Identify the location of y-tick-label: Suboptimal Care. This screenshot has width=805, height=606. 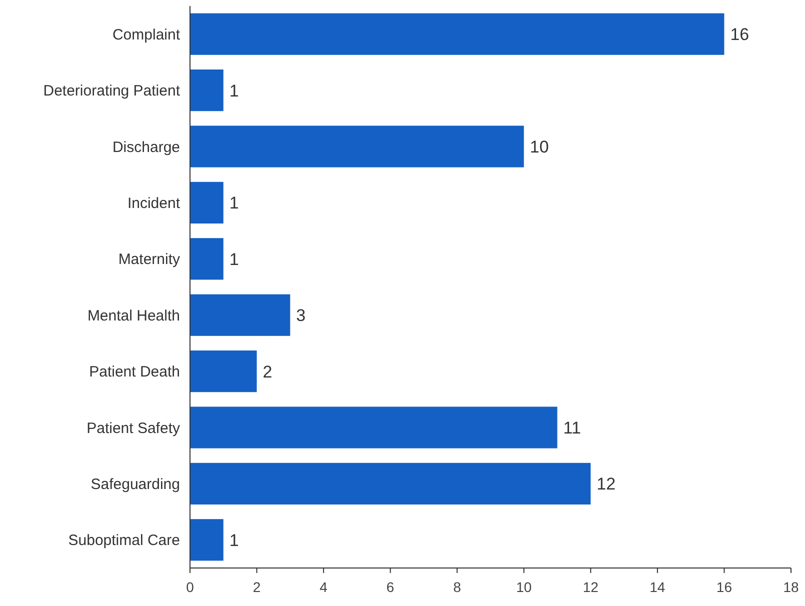
(124, 541).